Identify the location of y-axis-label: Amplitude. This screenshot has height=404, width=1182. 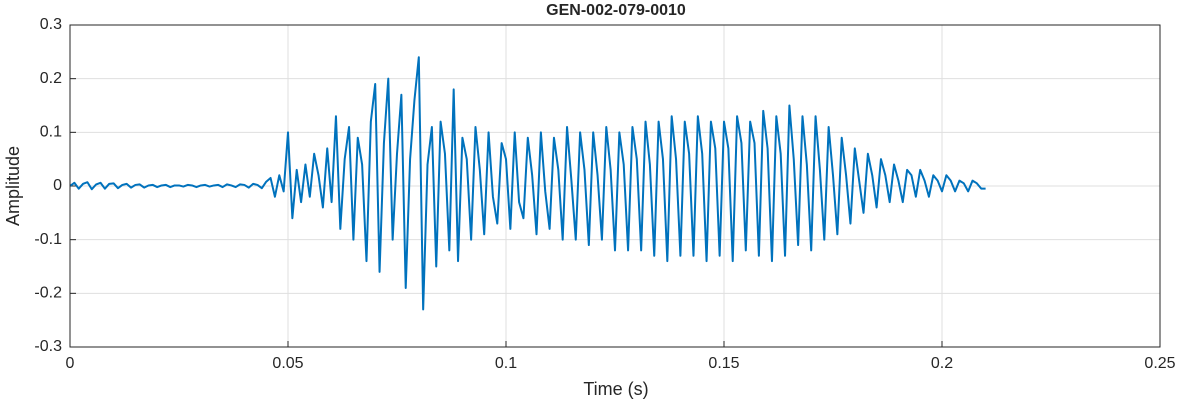
(13, 186).